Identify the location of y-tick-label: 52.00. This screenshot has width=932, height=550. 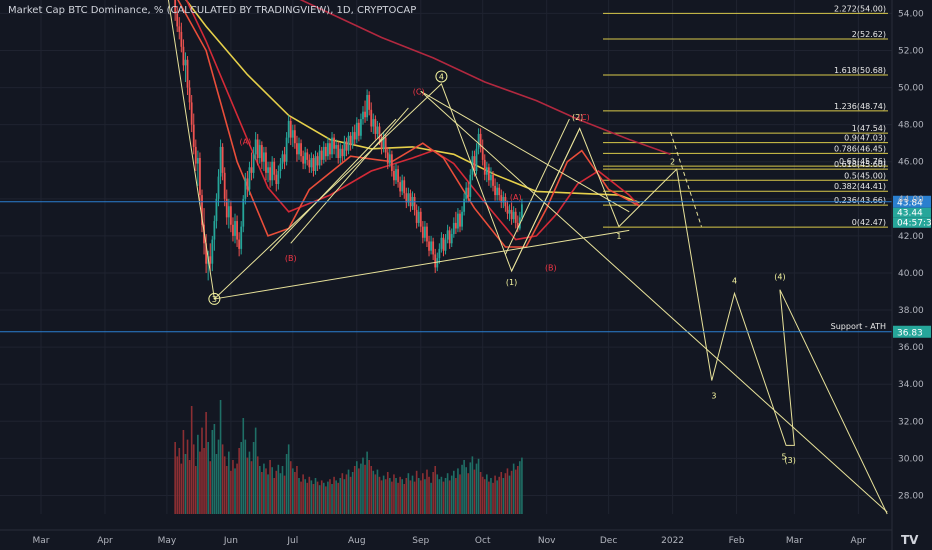
(911, 51).